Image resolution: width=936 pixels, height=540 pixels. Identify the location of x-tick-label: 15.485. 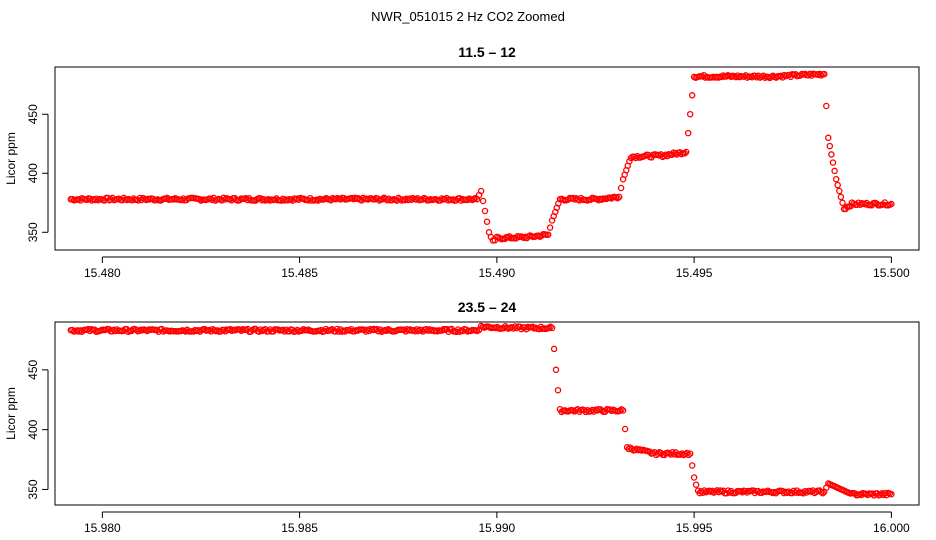
(299, 273).